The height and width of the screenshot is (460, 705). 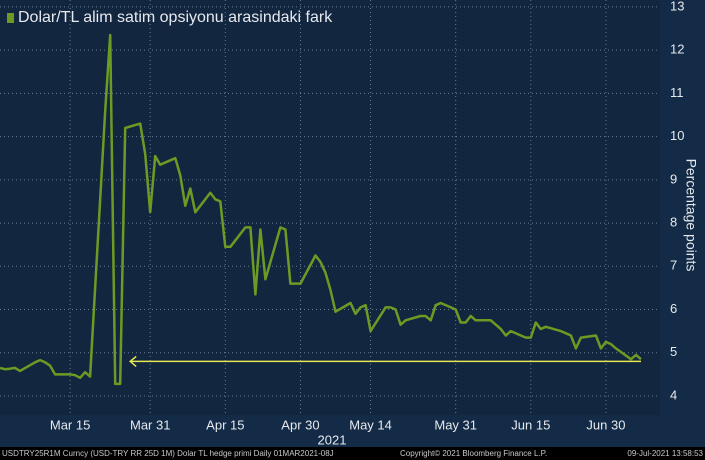 I want to click on legend-swatch, so click(x=10, y=18).